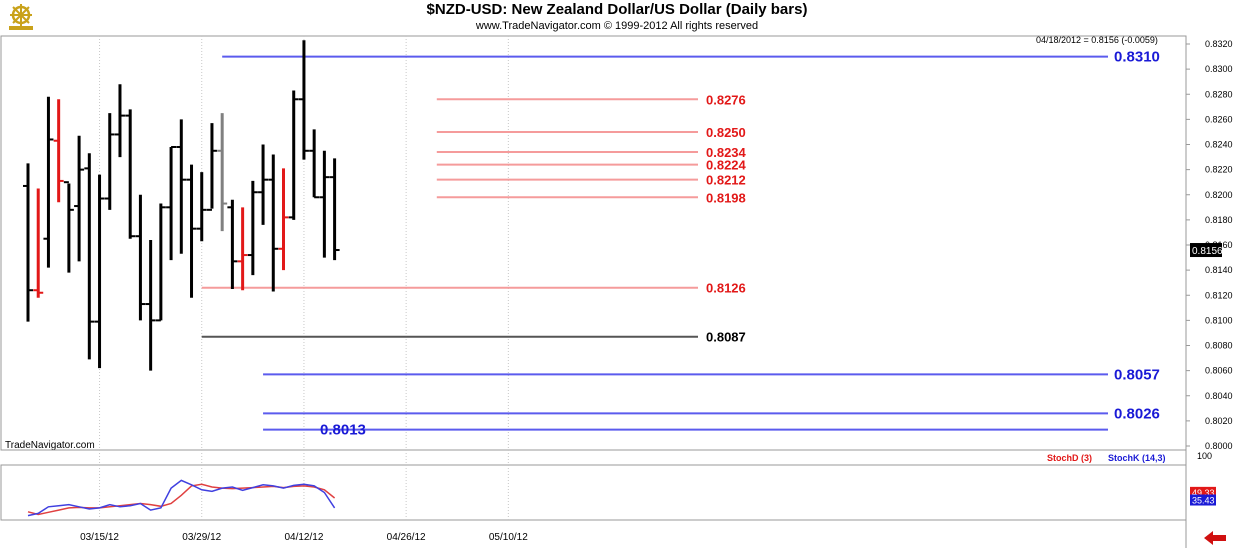 The width and height of the screenshot is (1234, 551). I want to click on stochd-value-label: 49.33, so click(1203, 493).